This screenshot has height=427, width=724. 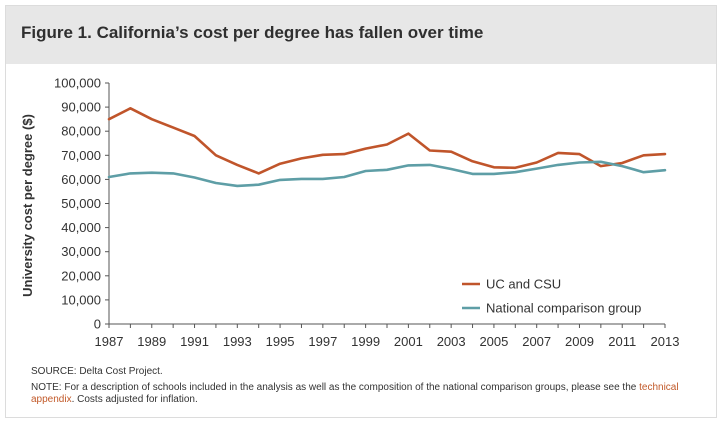 I want to click on y-tick-label: 30,000, so click(x=81, y=251).